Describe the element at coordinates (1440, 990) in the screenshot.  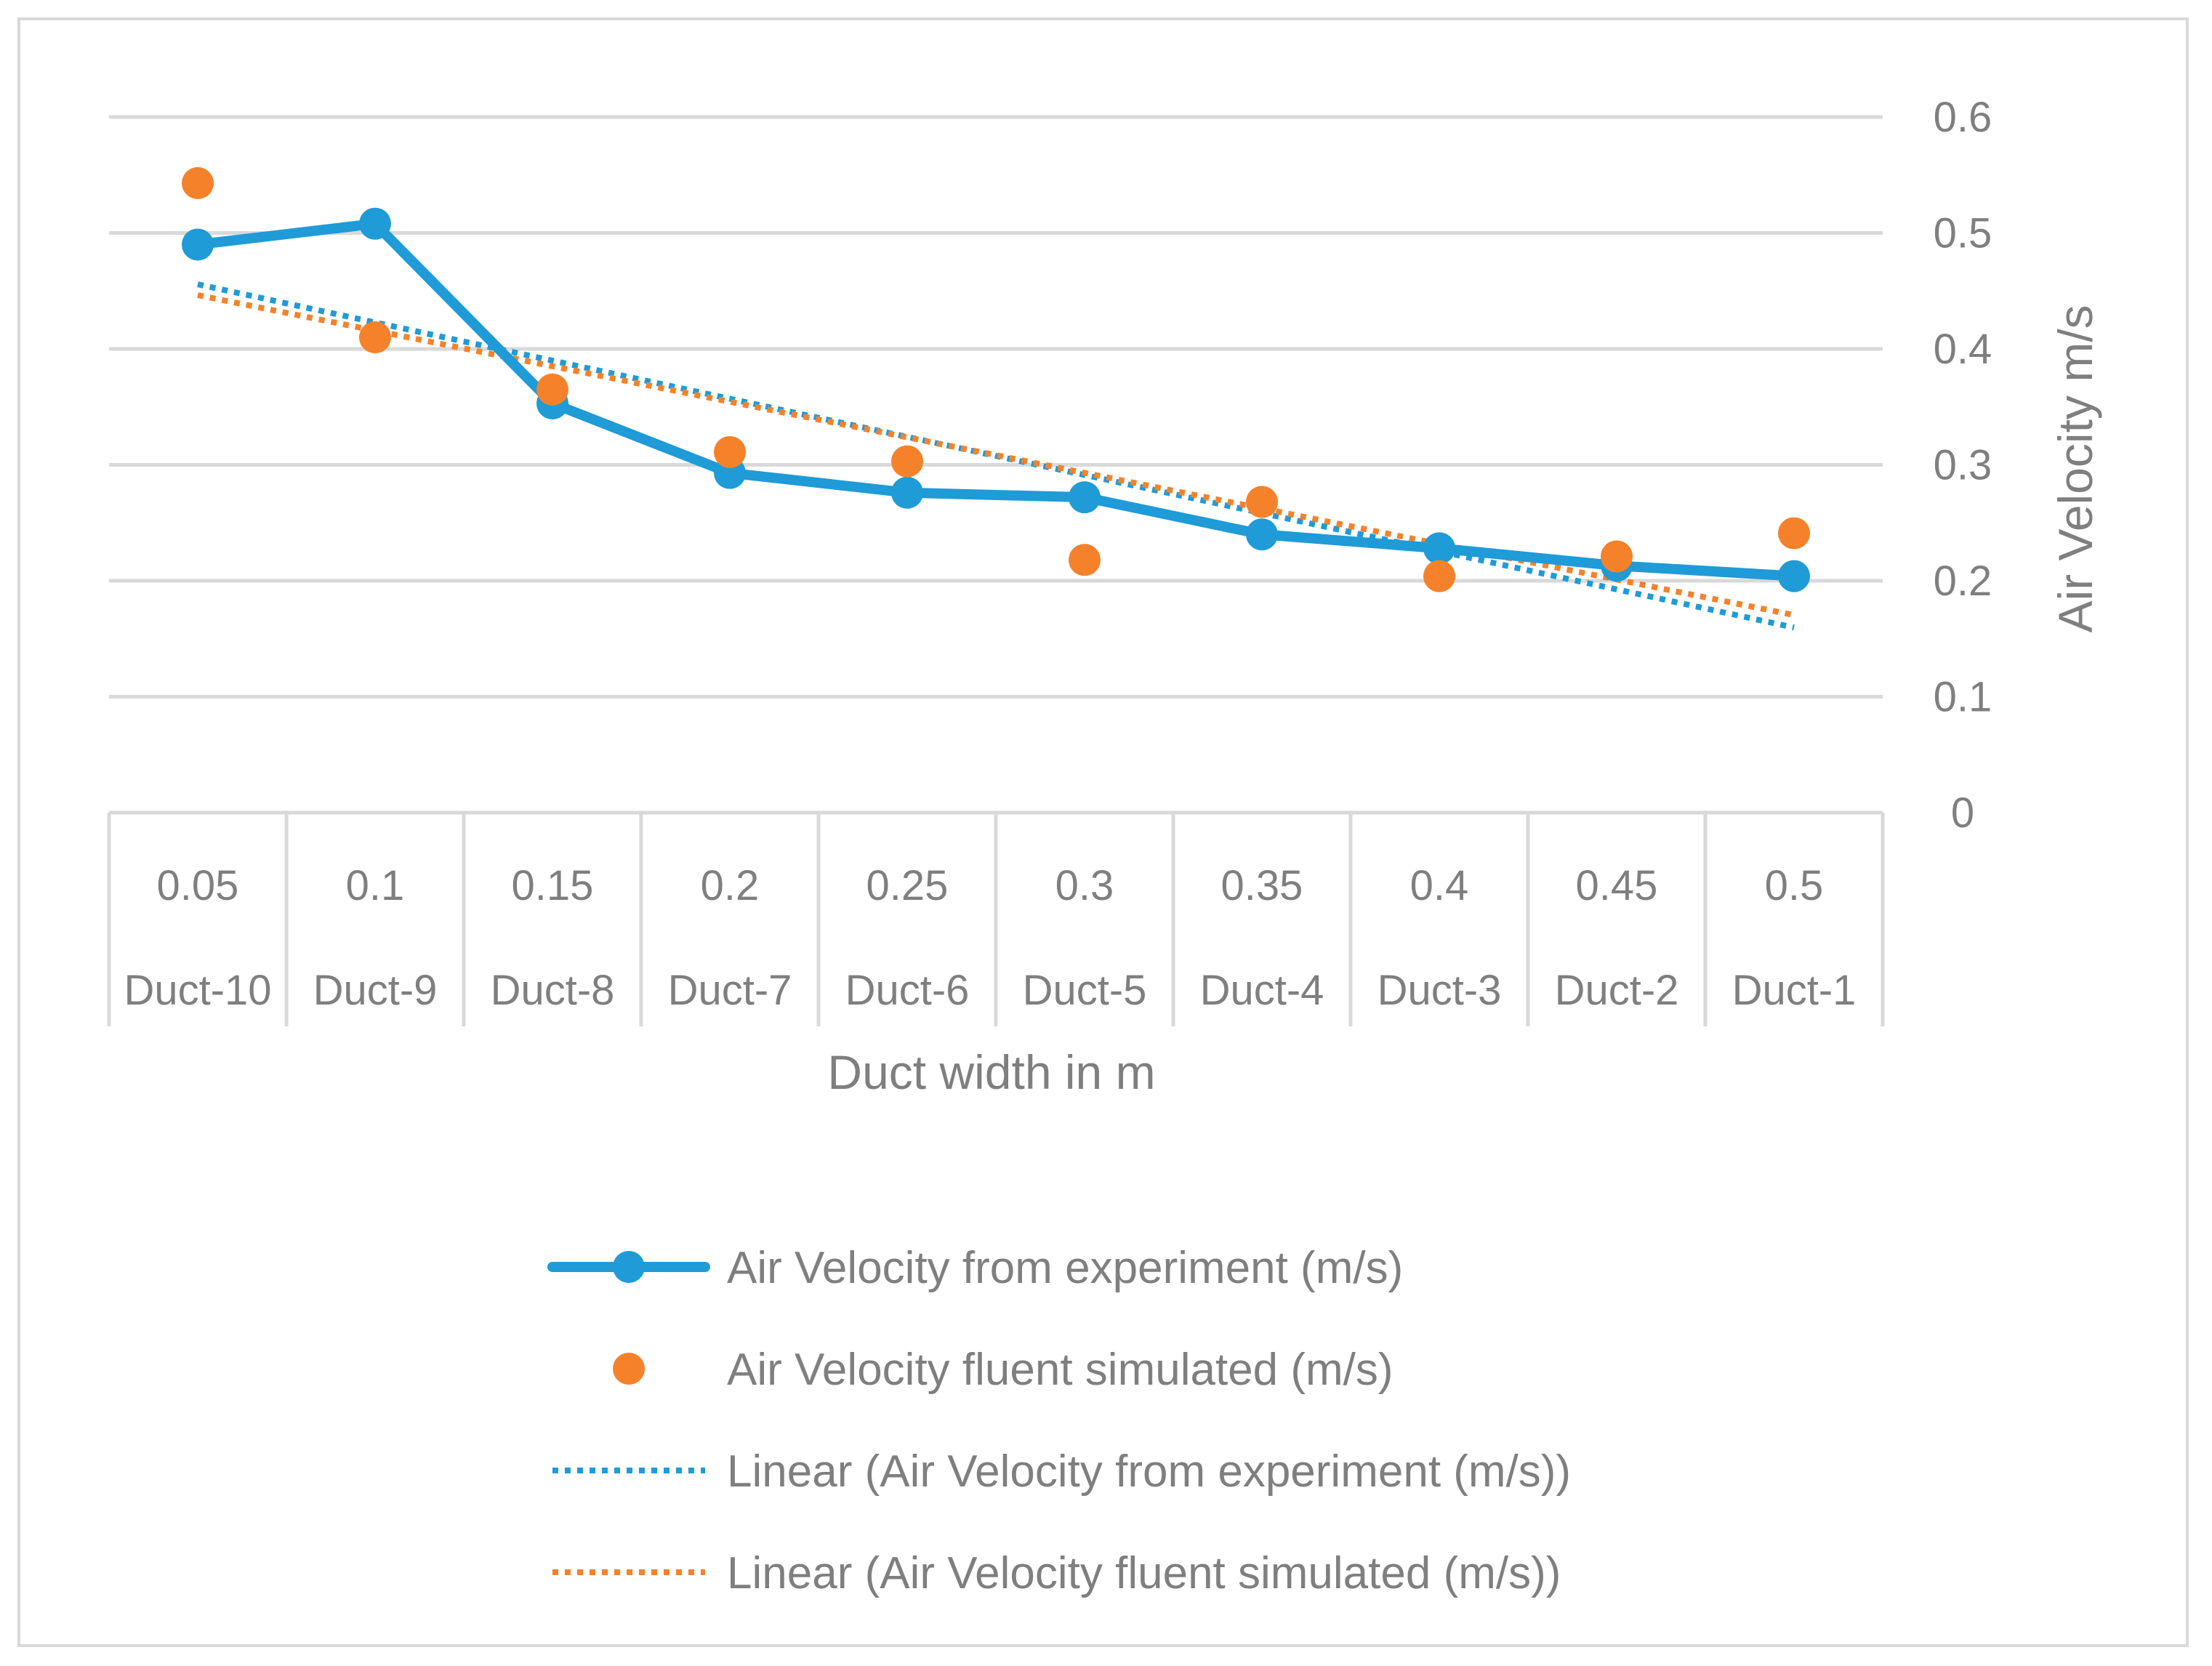
I see `x-group-label: Duct-3` at that location.